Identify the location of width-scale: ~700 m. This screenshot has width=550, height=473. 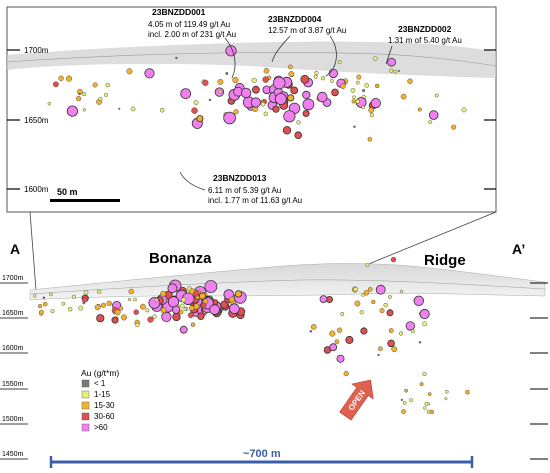
(261, 458).